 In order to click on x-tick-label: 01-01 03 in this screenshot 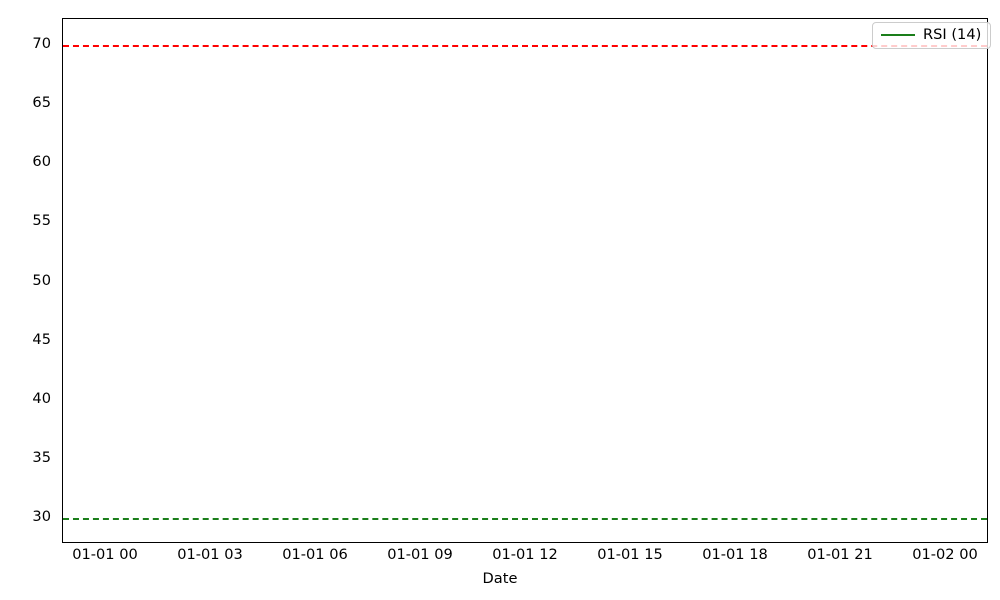, I will do `click(210, 554)`.